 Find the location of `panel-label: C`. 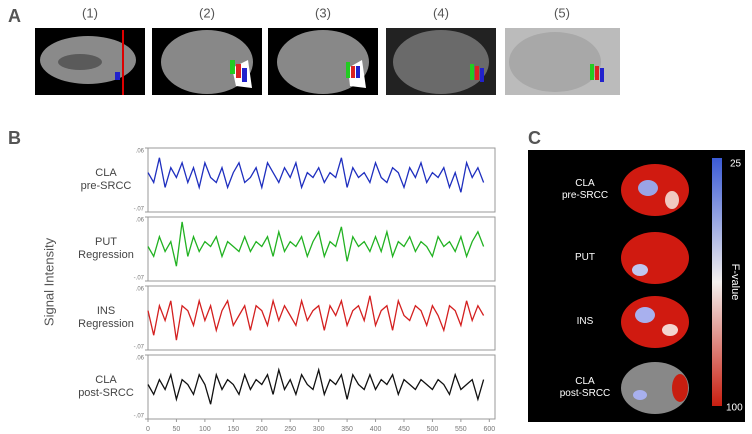

panel-label: C is located at coordinates (534, 138).